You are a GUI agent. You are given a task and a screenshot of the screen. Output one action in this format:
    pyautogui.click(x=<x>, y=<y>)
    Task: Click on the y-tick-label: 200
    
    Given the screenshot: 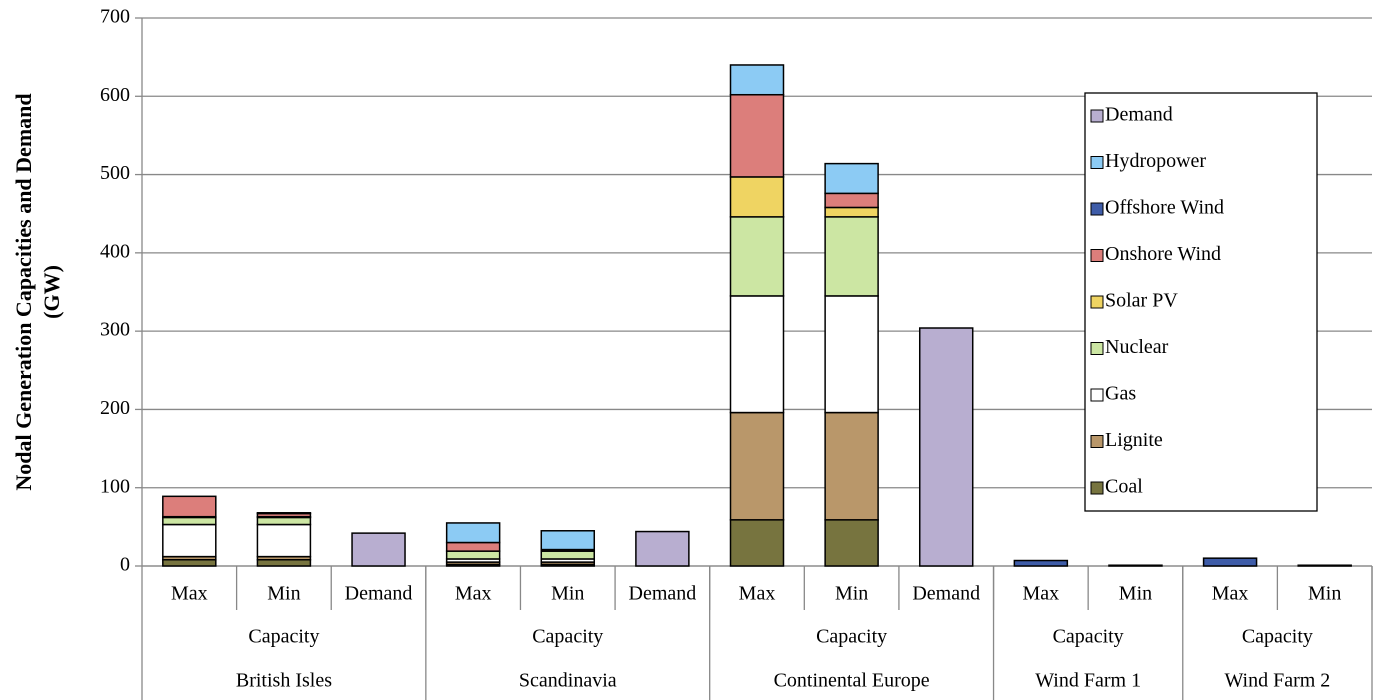 What is the action you would take?
    pyautogui.click(x=115, y=408)
    